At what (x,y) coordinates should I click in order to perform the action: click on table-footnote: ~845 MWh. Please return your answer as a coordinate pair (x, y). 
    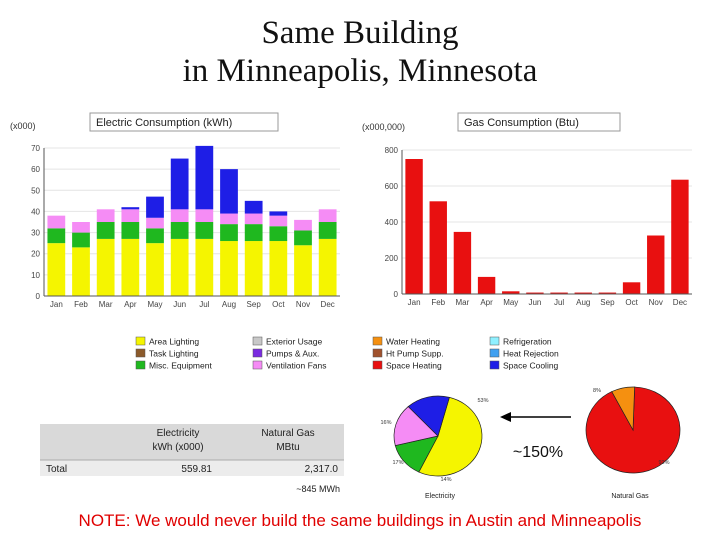
    Looking at the image, I should click on (318, 489).